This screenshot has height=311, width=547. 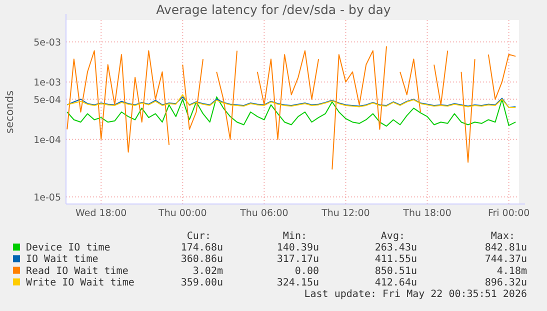 I want to click on y-tick-label: 1e-03, so click(x=47, y=82).